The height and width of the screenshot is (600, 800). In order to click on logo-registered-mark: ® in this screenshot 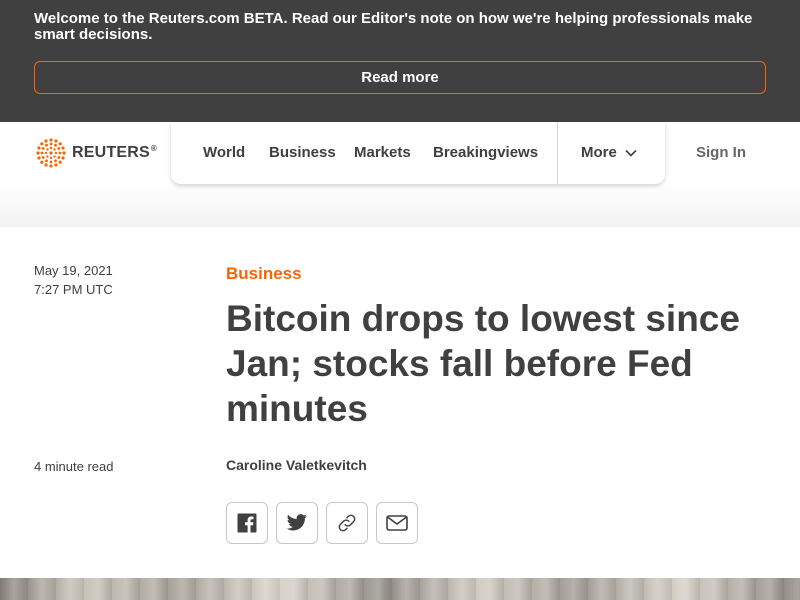, I will do `click(153, 148)`.